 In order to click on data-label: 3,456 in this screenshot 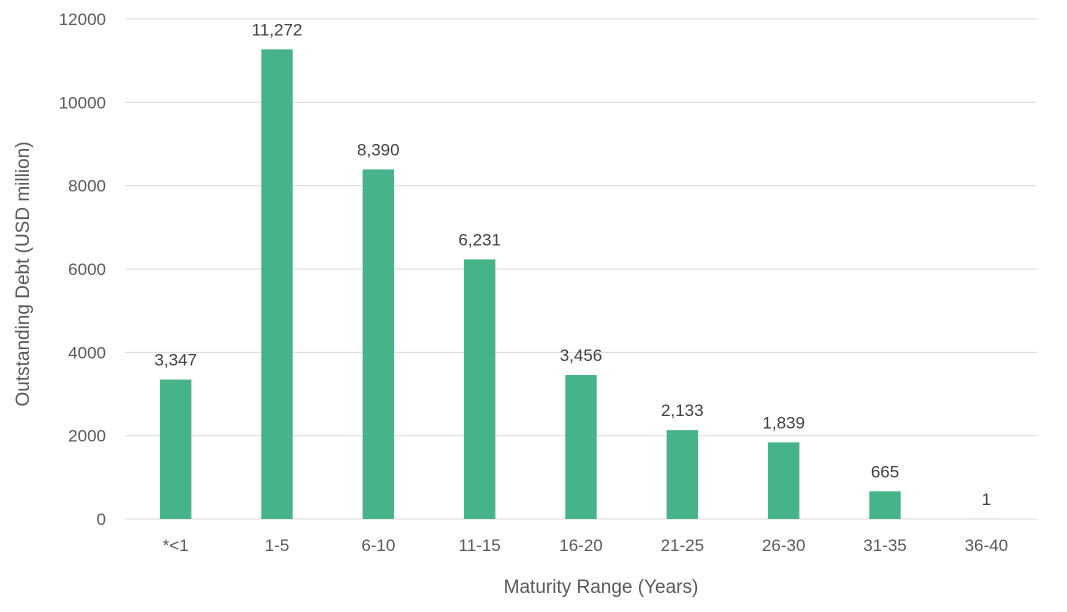, I will do `click(581, 355)`.